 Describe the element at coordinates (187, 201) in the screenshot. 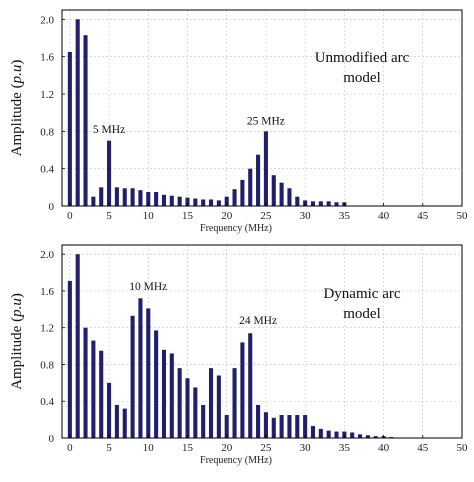

I see `bar-15-mhz` at that location.